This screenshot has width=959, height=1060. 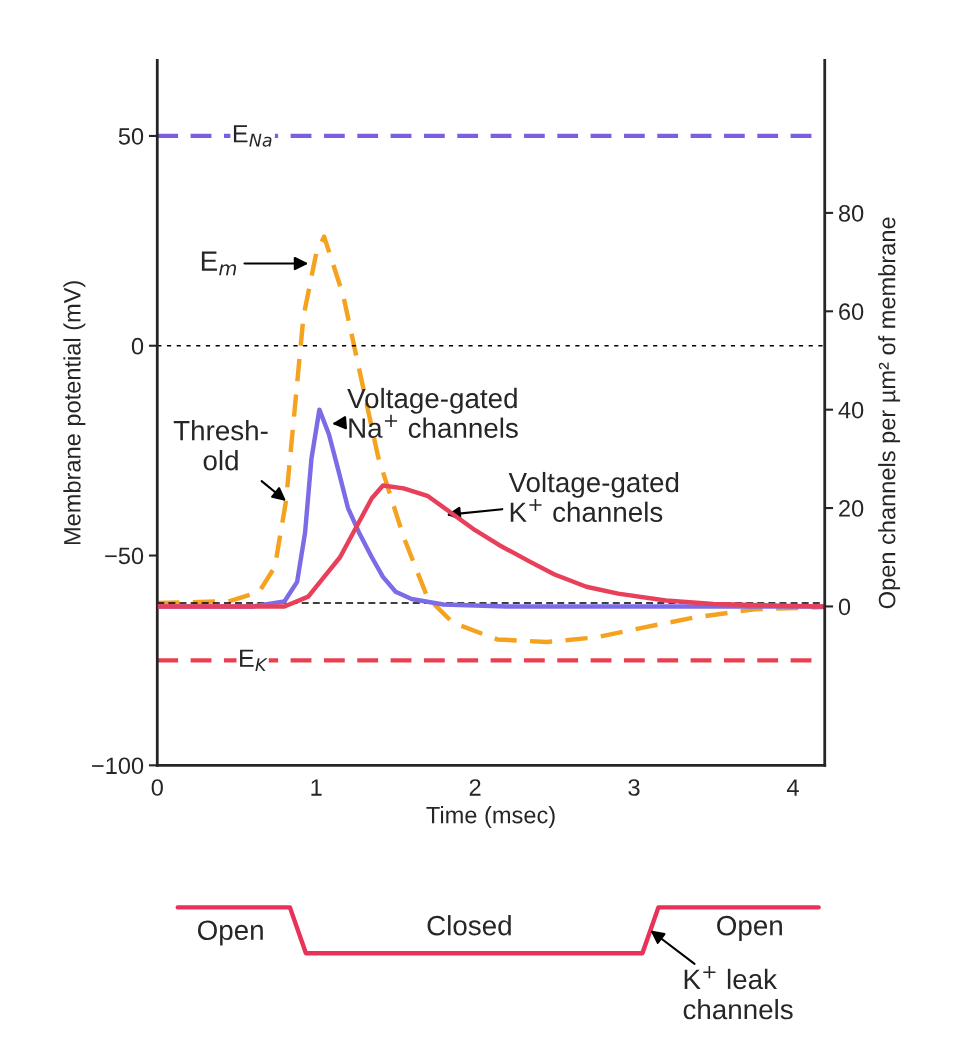 What do you see at coordinates (252, 136) in the screenshot?
I see `ref-line-label: E$_{Na}$` at bounding box center [252, 136].